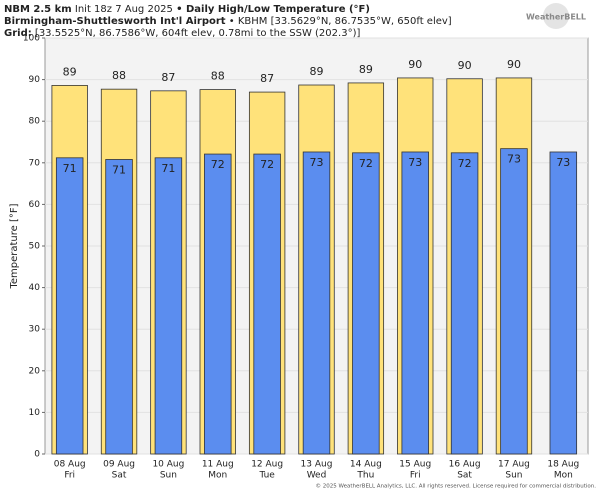  Describe the element at coordinates (266, 476) in the screenshot. I see `x-tick-weekday: Tue` at that location.